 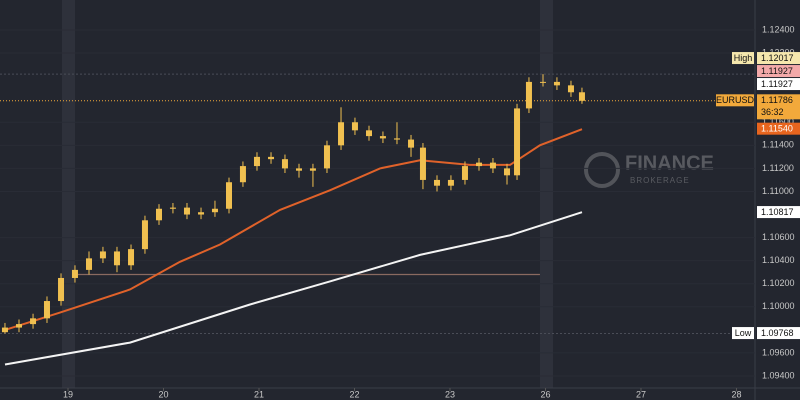 I want to click on y-tick-label: 1.11600, so click(x=778, y=122).